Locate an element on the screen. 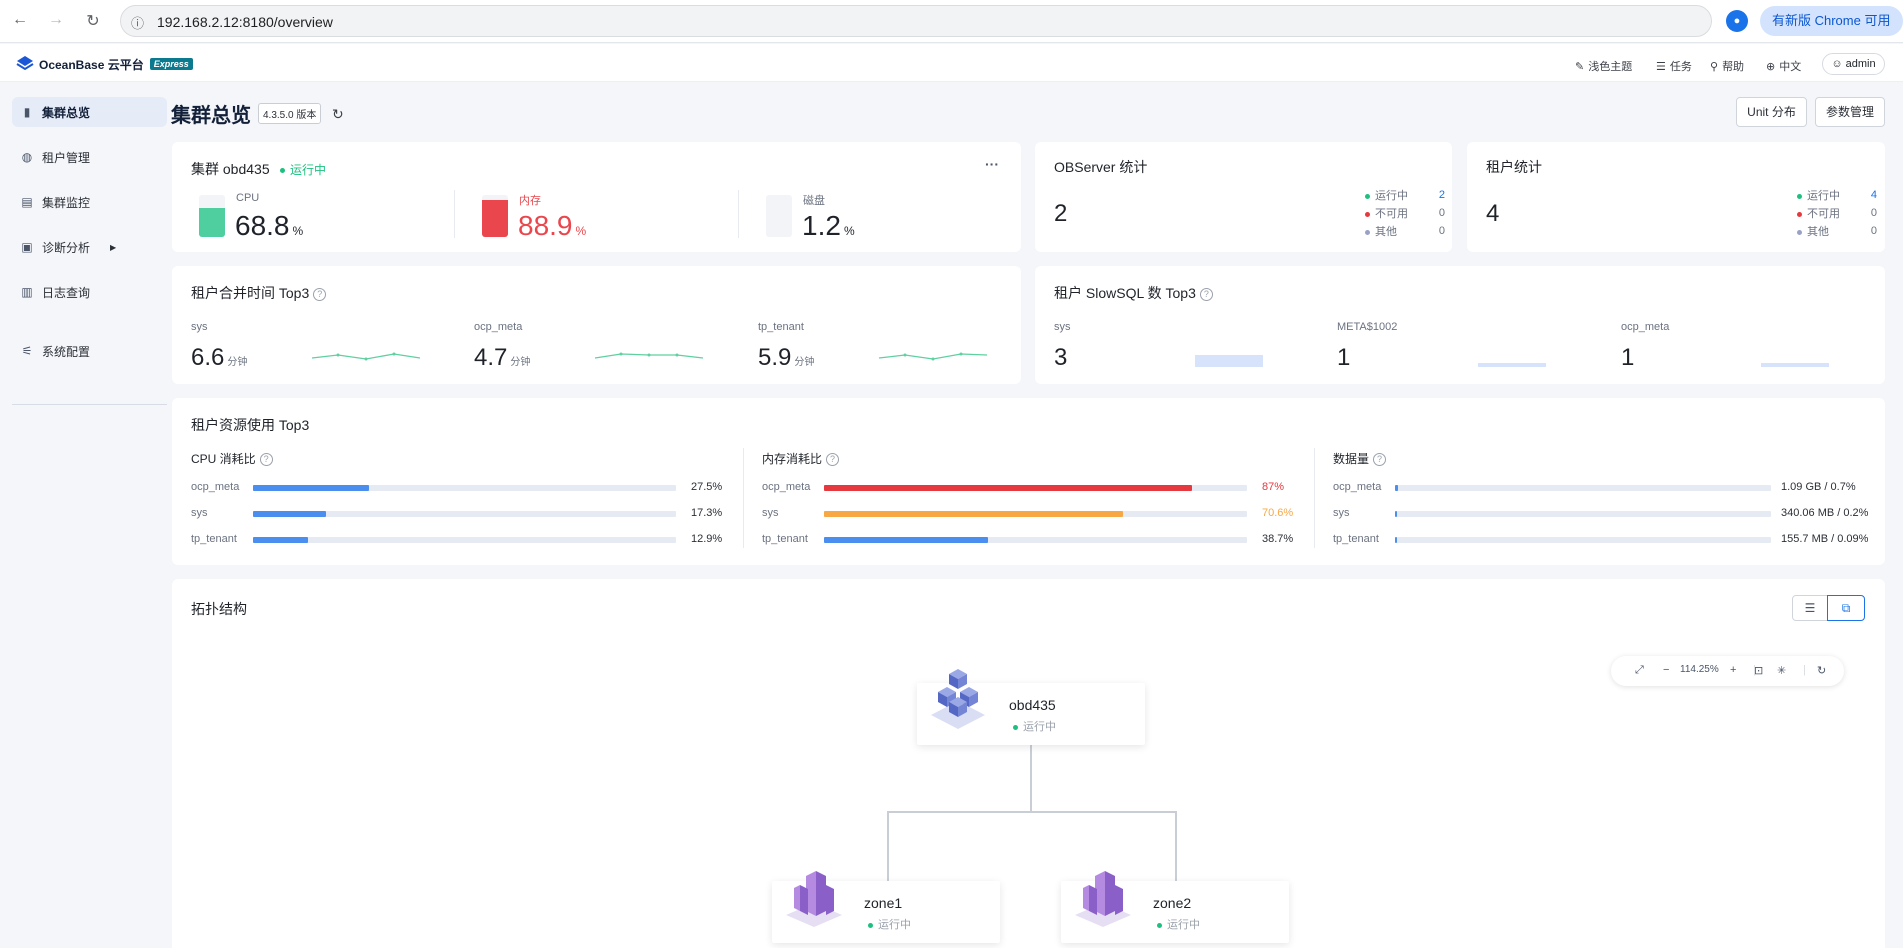 This screenshot has height=948, width=1903. parameter-management-button: 参数管理 is located at coordinates (1850, 112).